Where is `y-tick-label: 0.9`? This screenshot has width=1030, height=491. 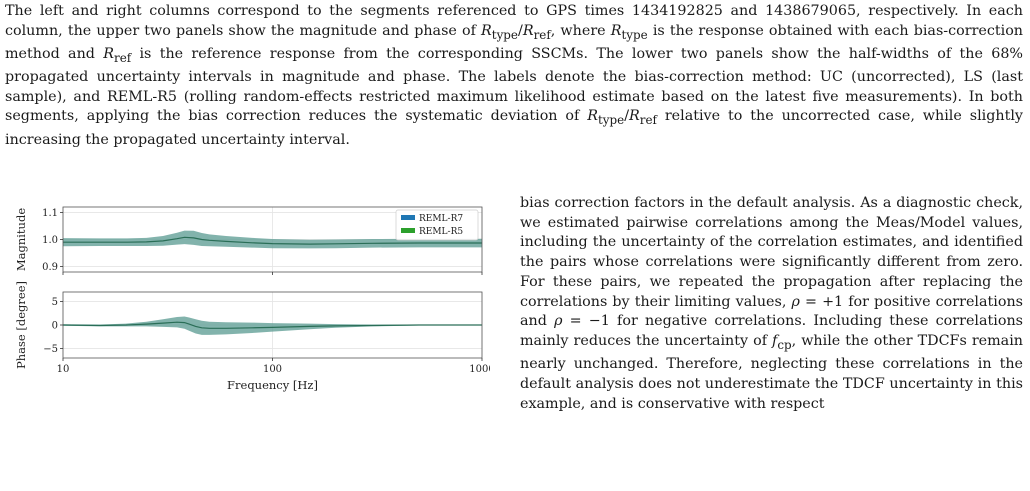 y-tick-label: 0.9 is located at coordinates (50, 267).